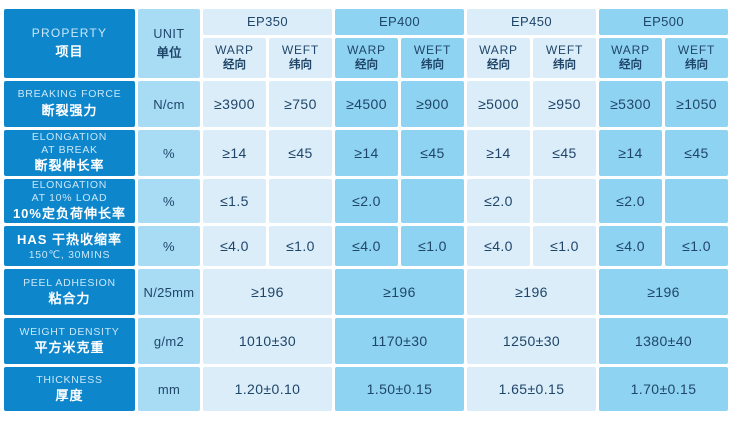 Image resolution: width=732 pixels, height=425 pixels. I want to click on value-cell: 1.20±0.10, so click(267, 389).